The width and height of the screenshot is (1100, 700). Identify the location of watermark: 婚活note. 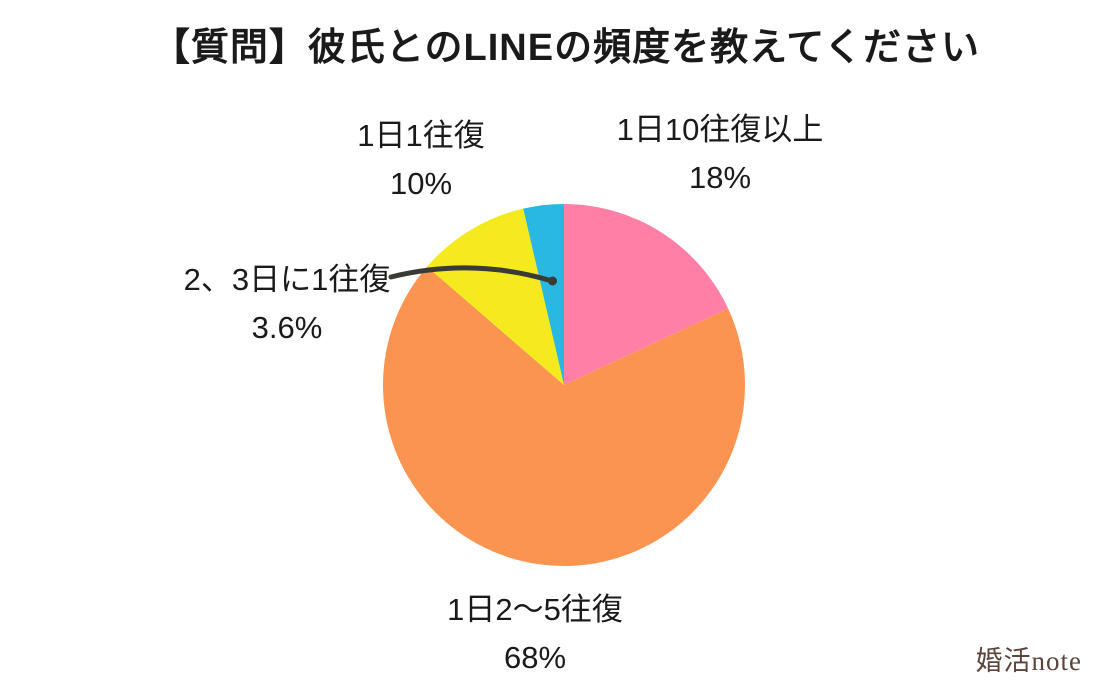
(1028, 661).